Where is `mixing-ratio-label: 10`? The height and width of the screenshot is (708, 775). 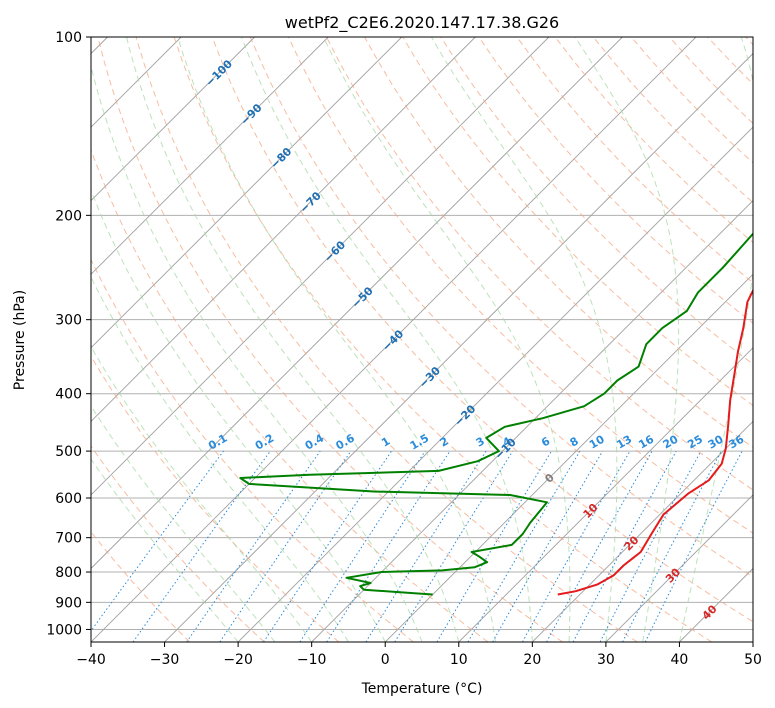 mixing-ratio-label: 10 is located at coordinates (597, 441).